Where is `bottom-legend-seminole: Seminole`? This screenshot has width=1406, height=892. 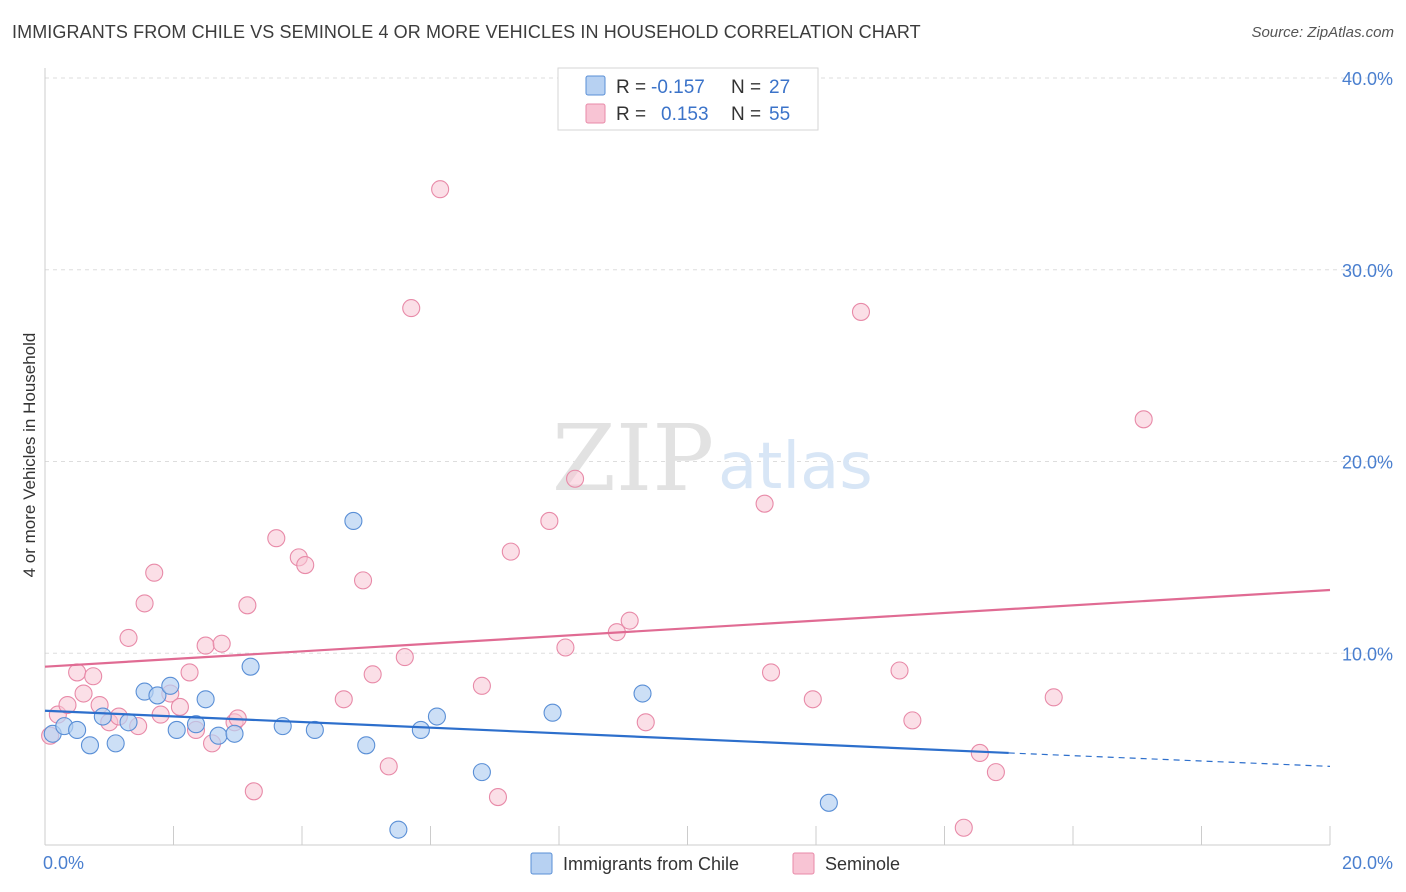 bottom-legend-seminole: Seminole is located at coordinates (862, 864).